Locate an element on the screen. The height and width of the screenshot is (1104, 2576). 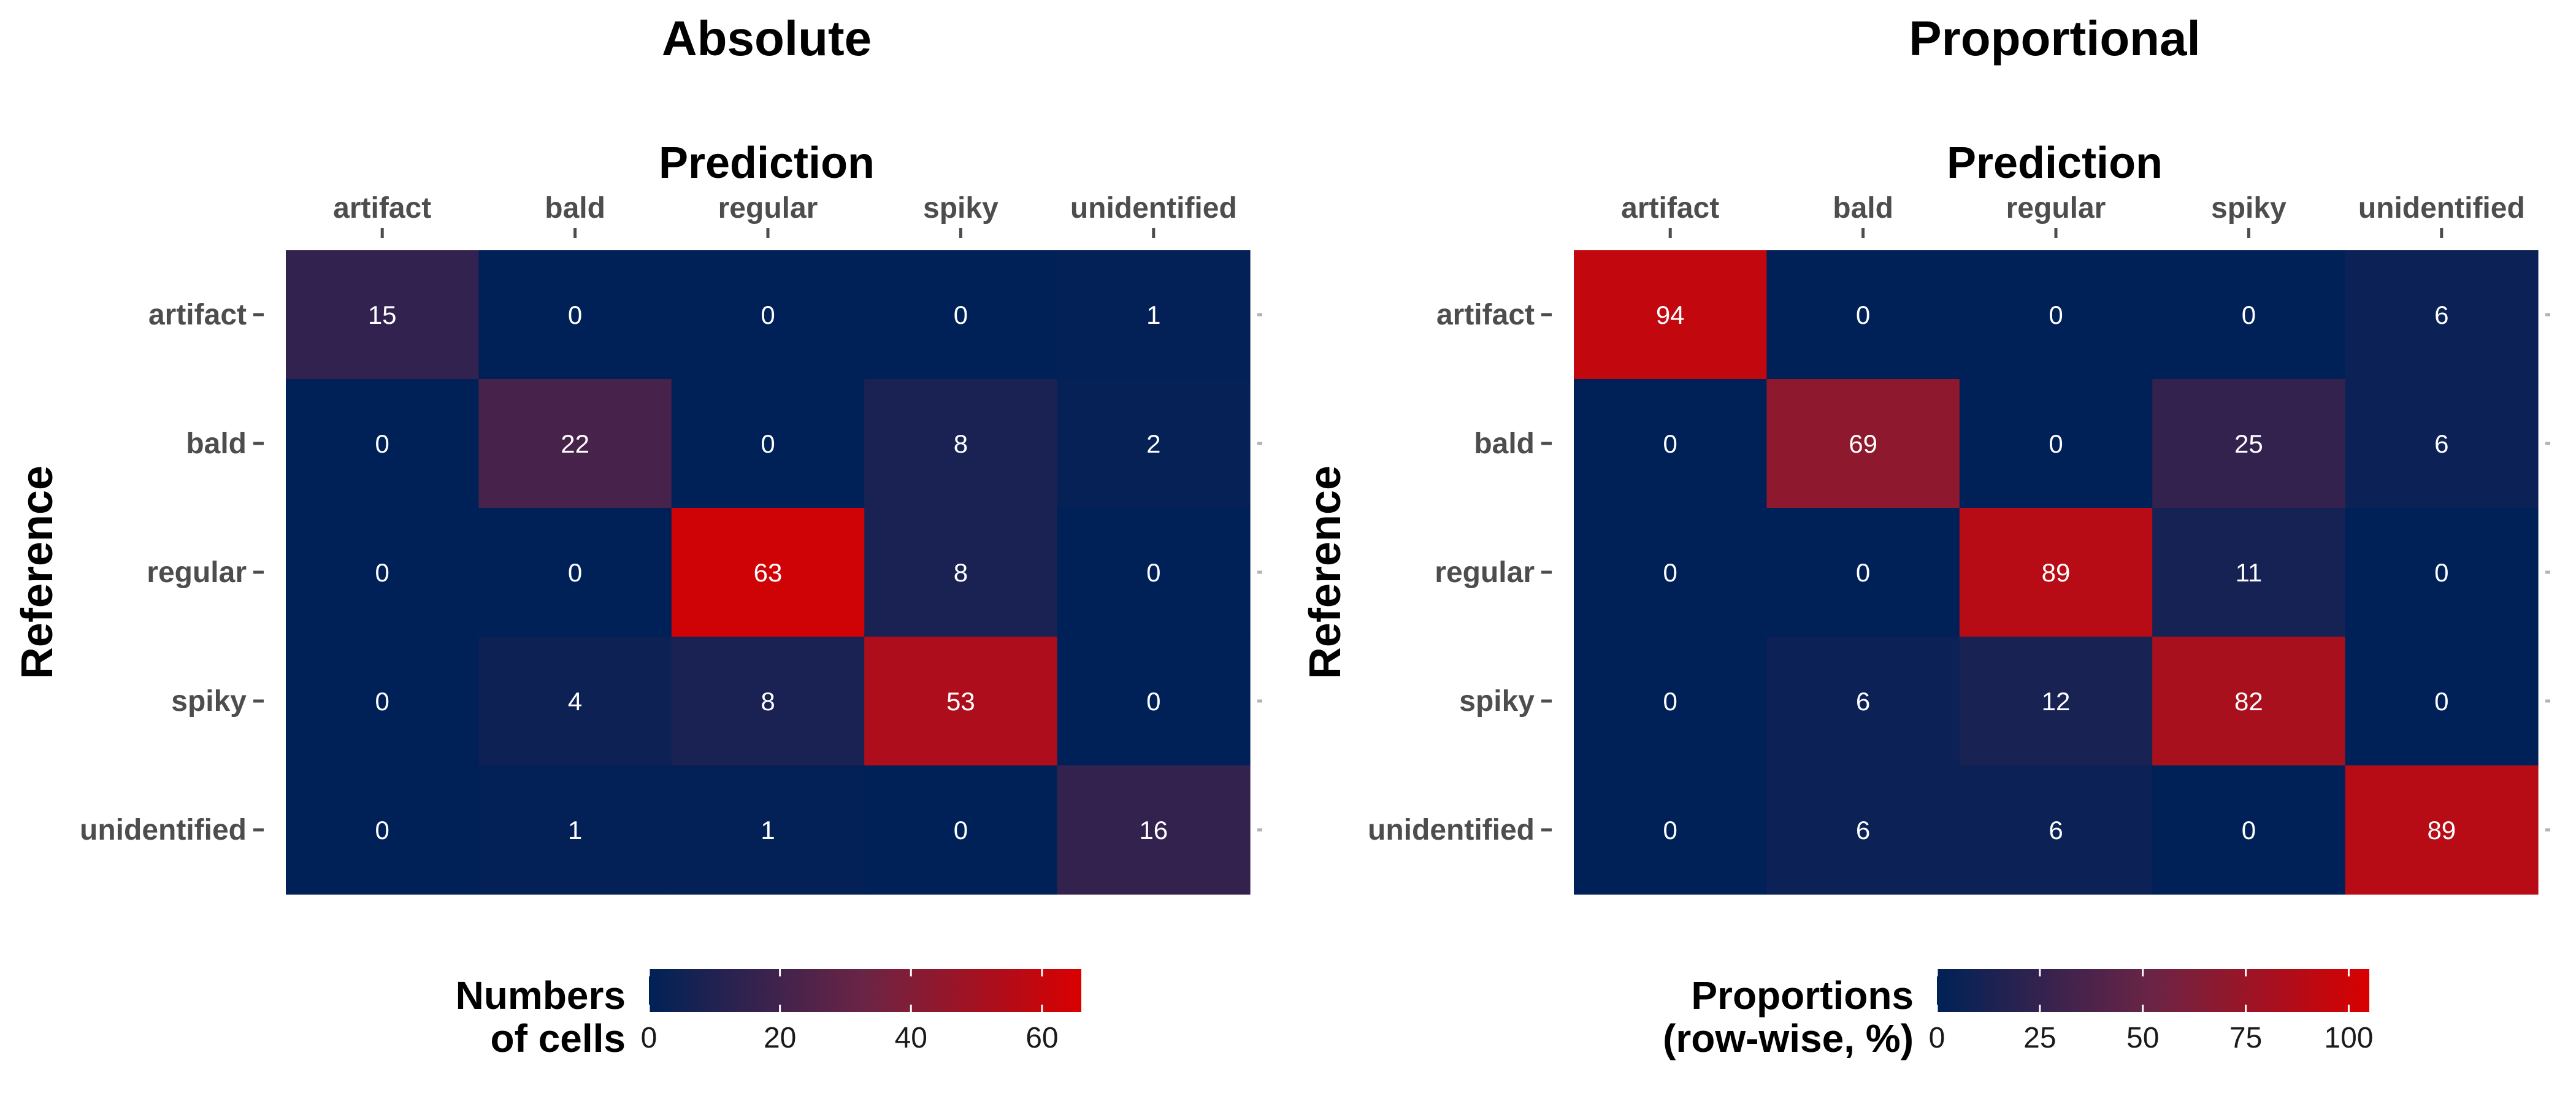
x-tick-label: spiky is located at coordinates (961, 208).